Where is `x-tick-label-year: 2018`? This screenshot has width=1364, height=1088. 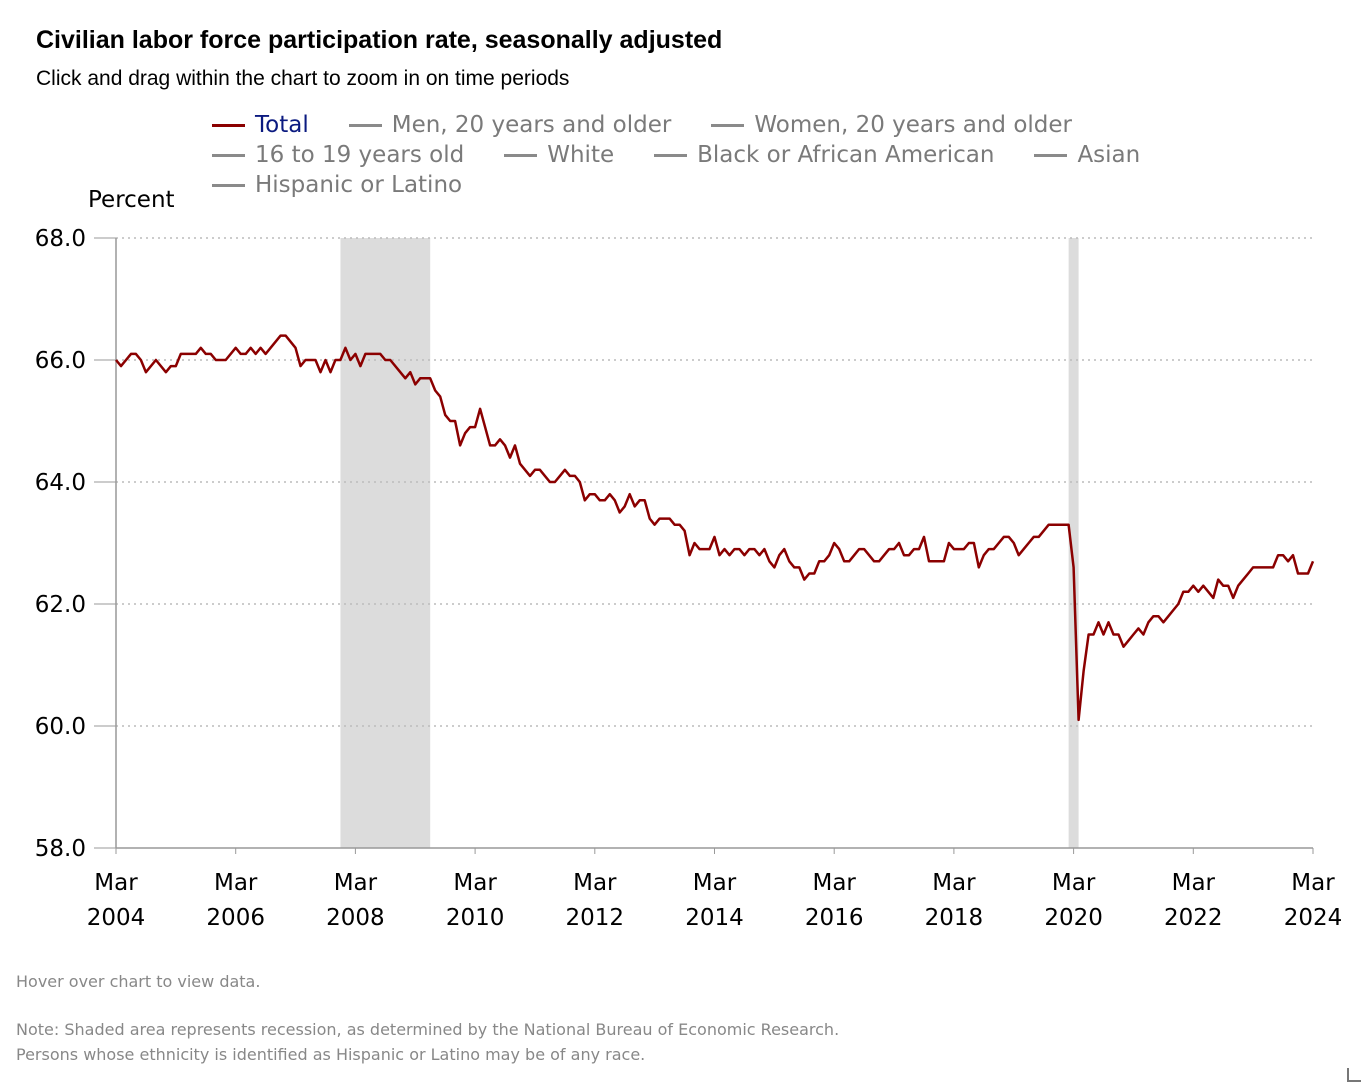
x-tick-label-year: 2018 is located at coordinates (954, 918).